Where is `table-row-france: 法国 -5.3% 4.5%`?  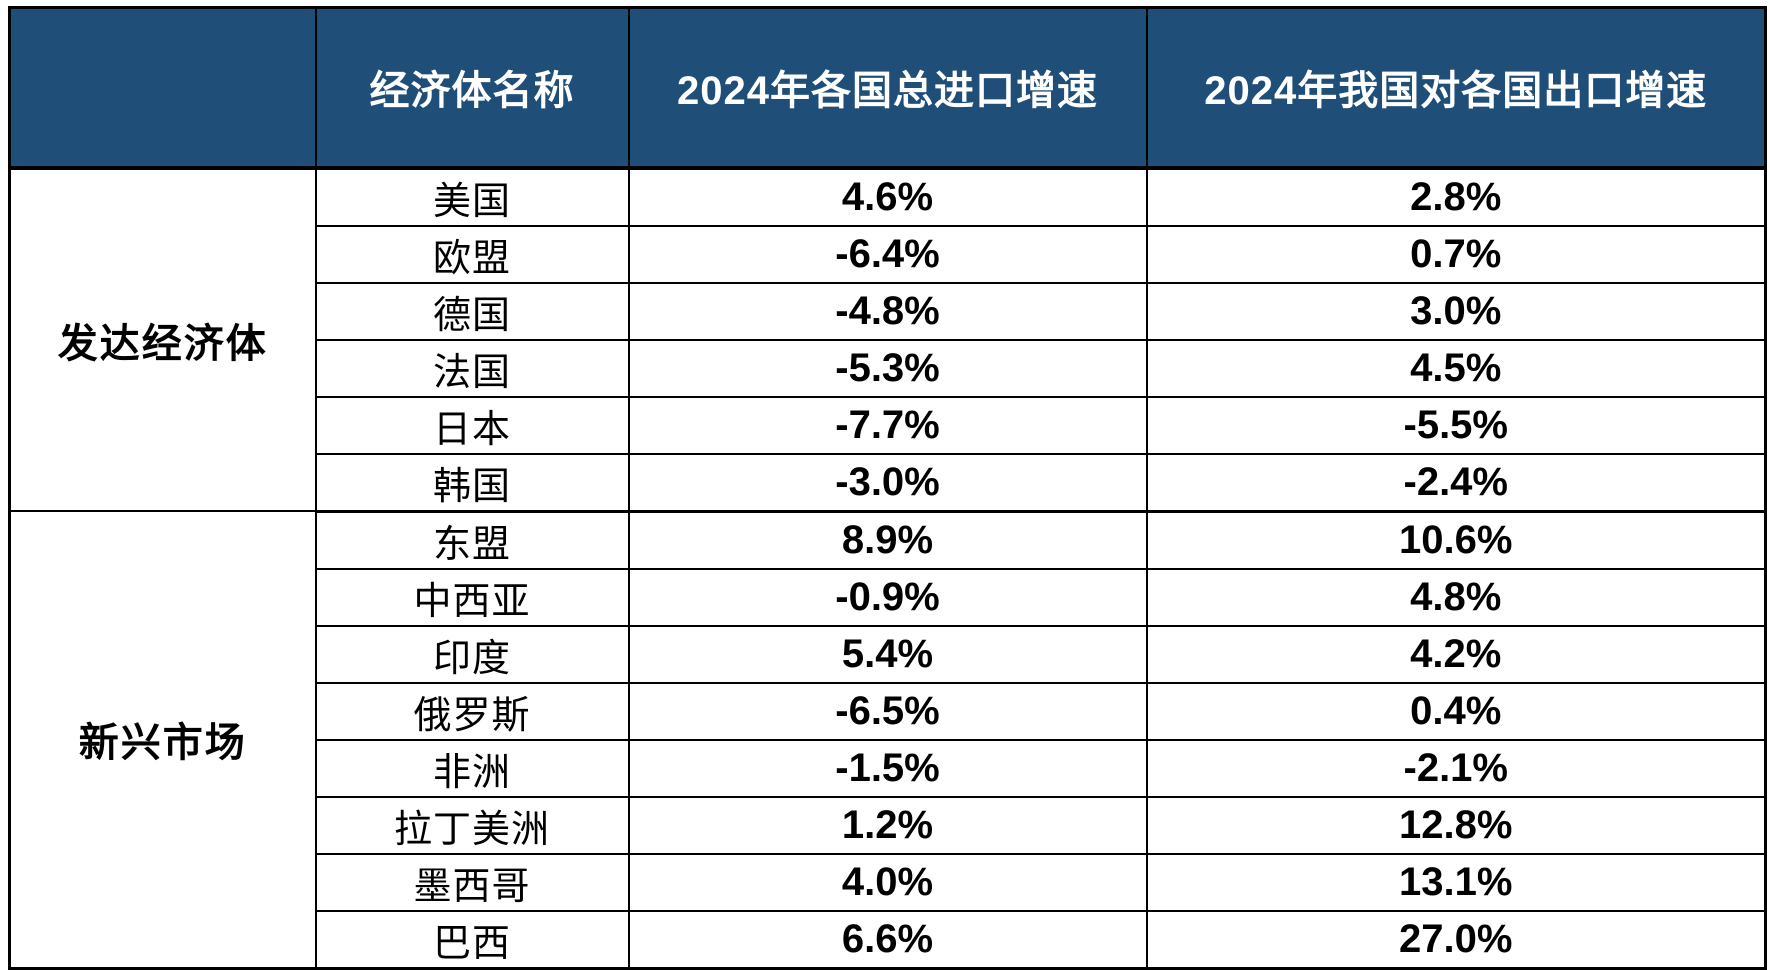
table-row-france: 法国 -5.3% 4.5% is located at coordinates (888, 368).